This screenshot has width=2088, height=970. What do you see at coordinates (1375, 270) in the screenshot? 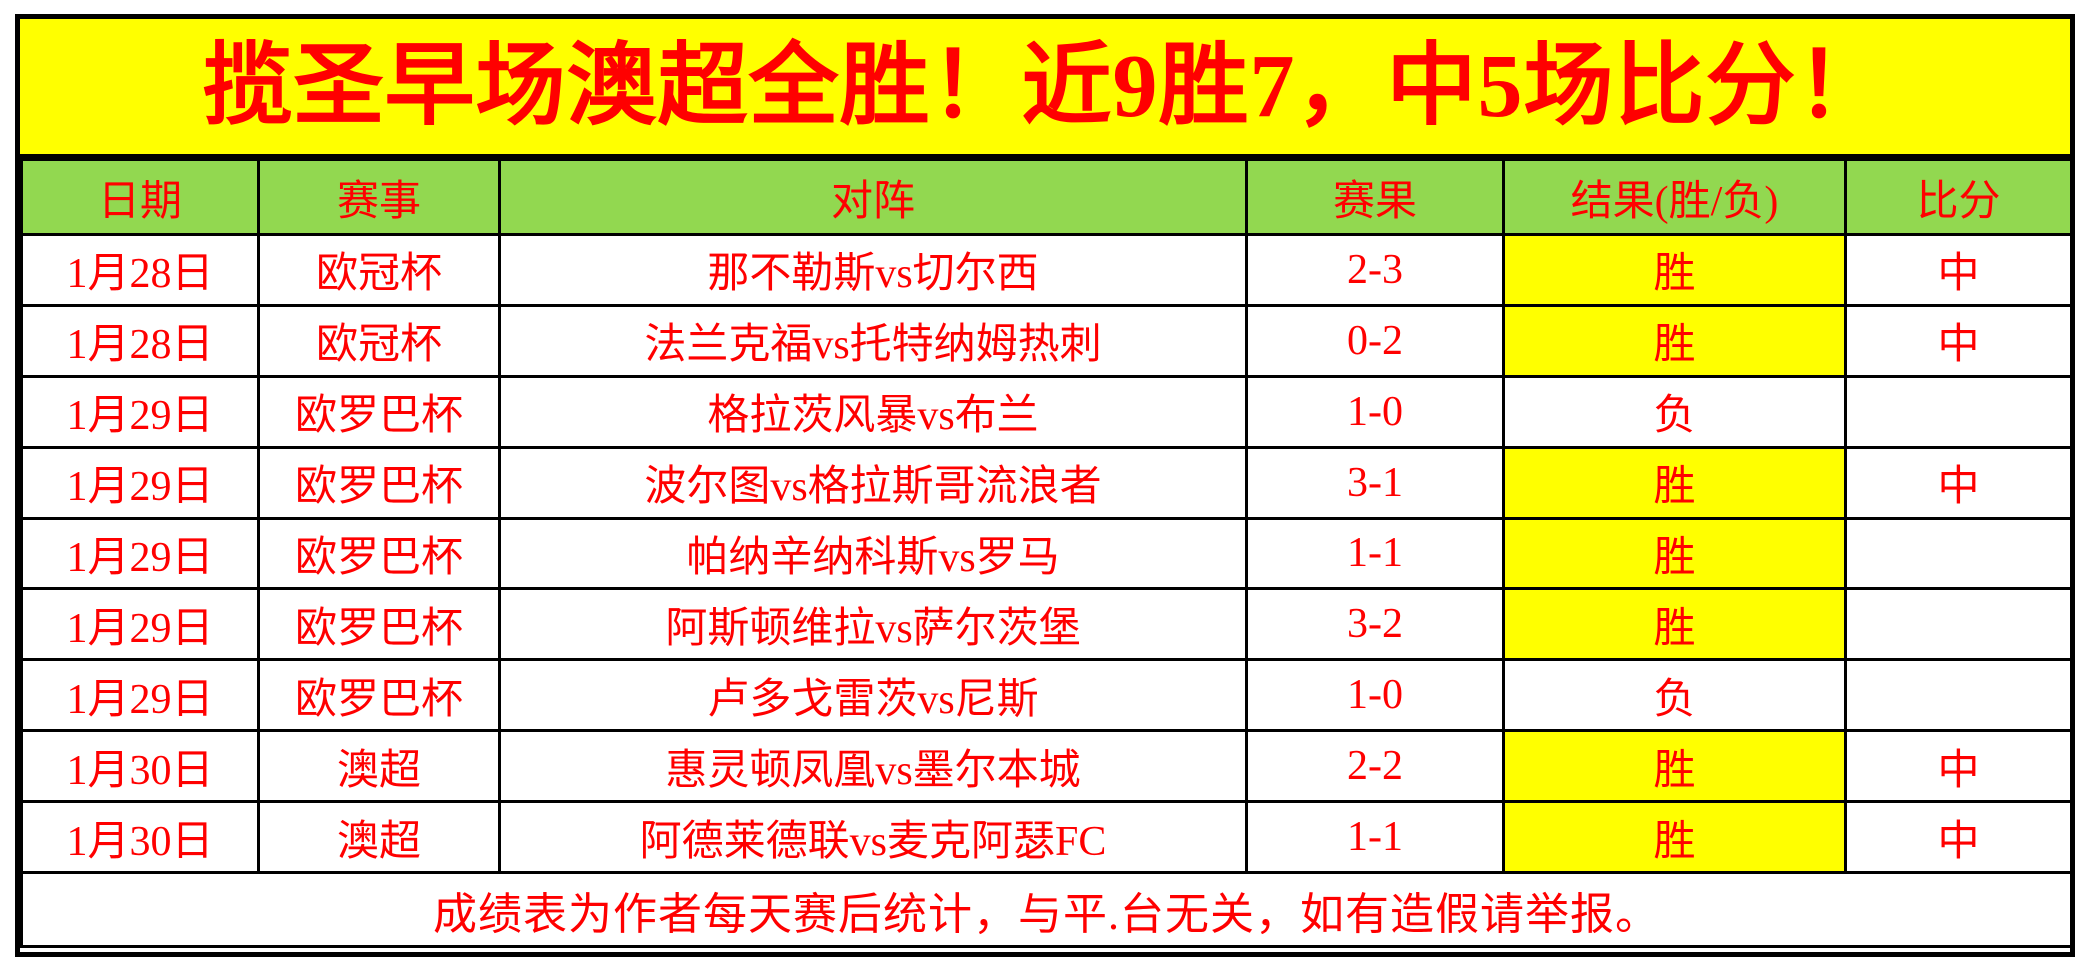
I see `score-cell: 2-3` at bounding box center [1375, 270].